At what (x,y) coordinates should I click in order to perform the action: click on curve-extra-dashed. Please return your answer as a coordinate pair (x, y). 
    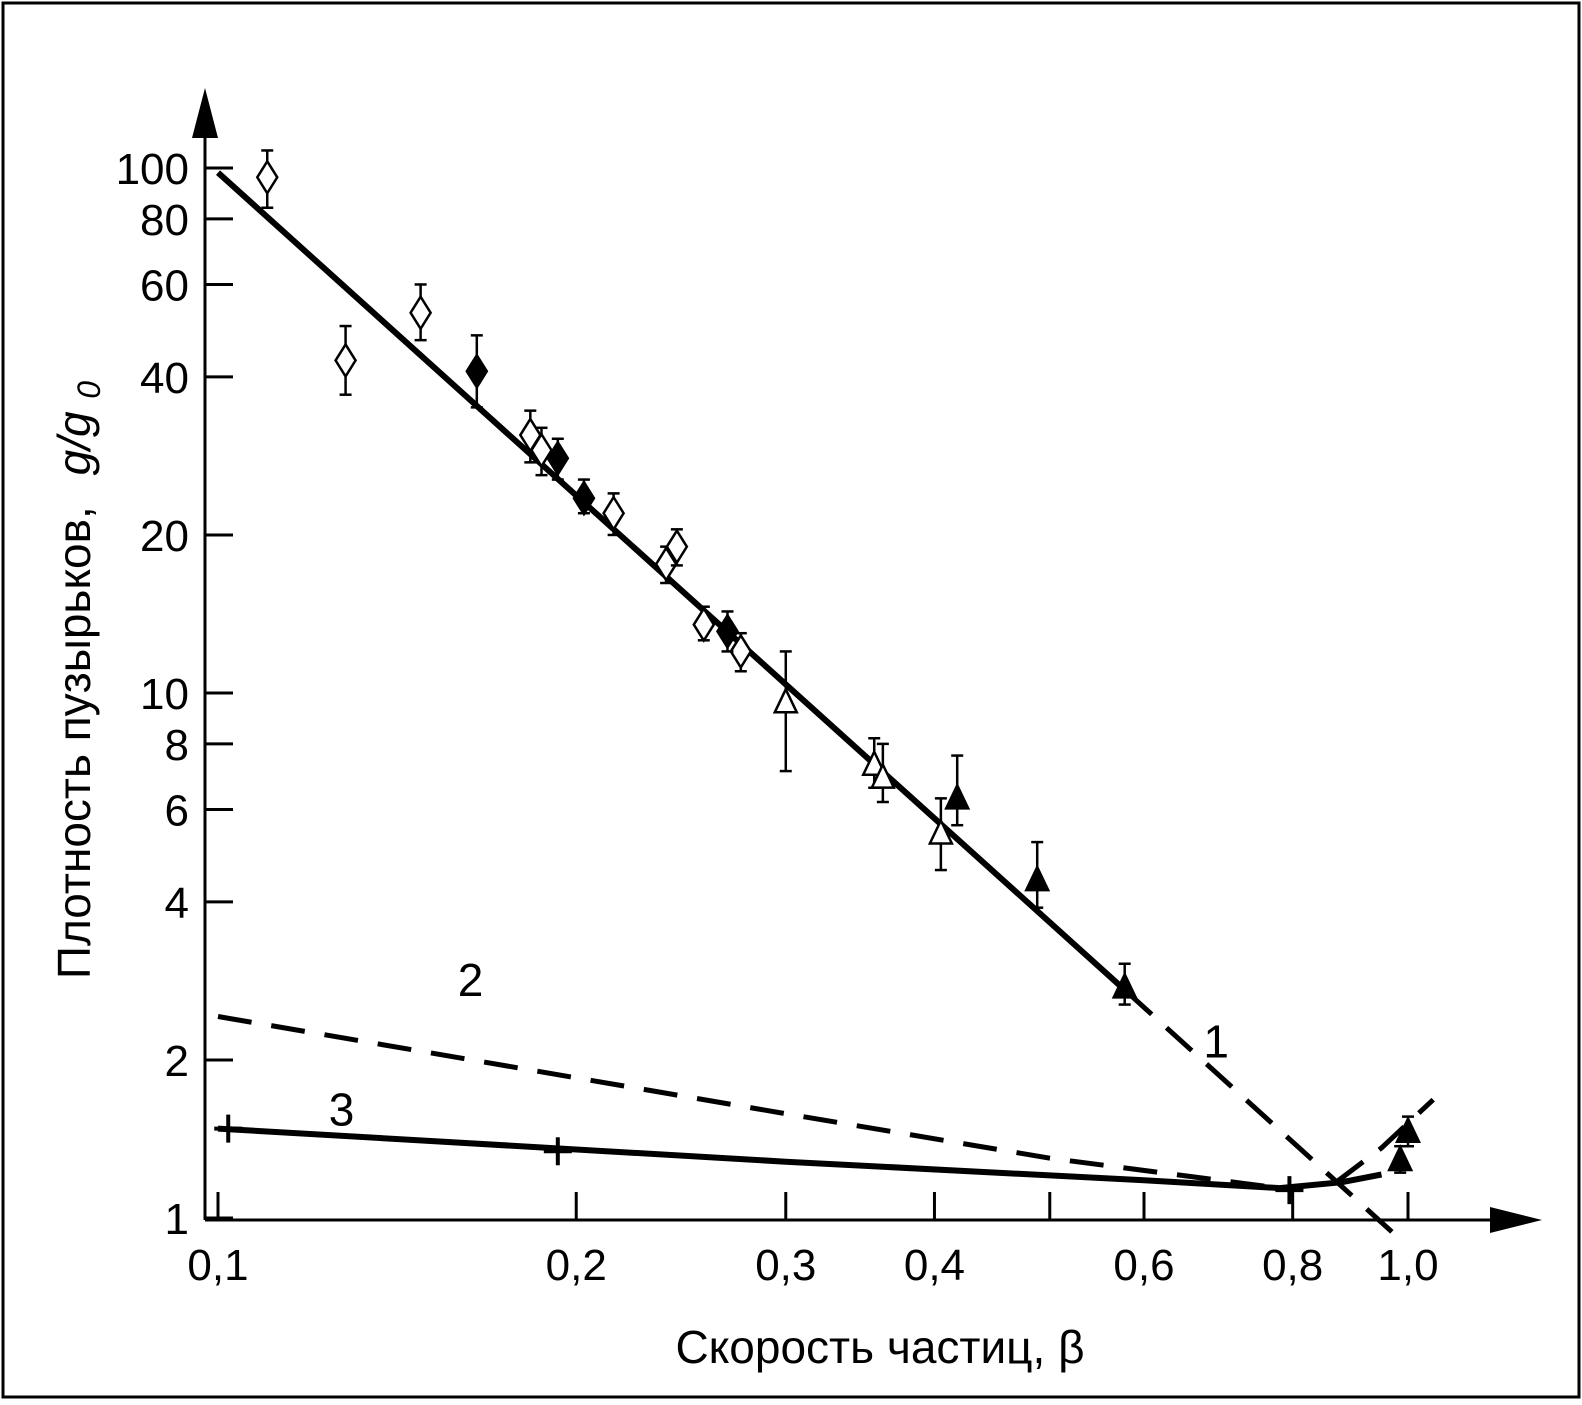
    Looking at the image, I should click on (1384, 1141).